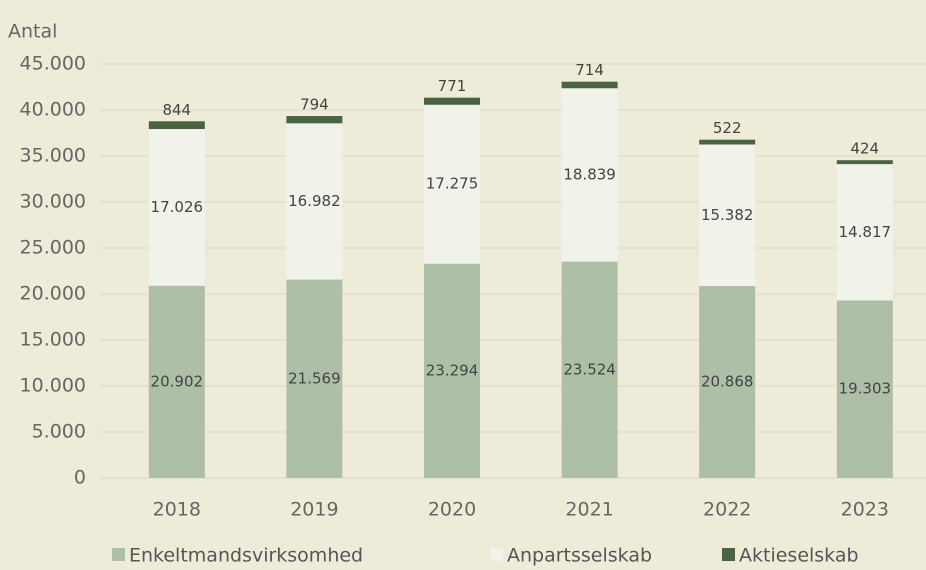 This screenshot has width=926, height=570. I want to click on data-label: 424, so click(864, 149).